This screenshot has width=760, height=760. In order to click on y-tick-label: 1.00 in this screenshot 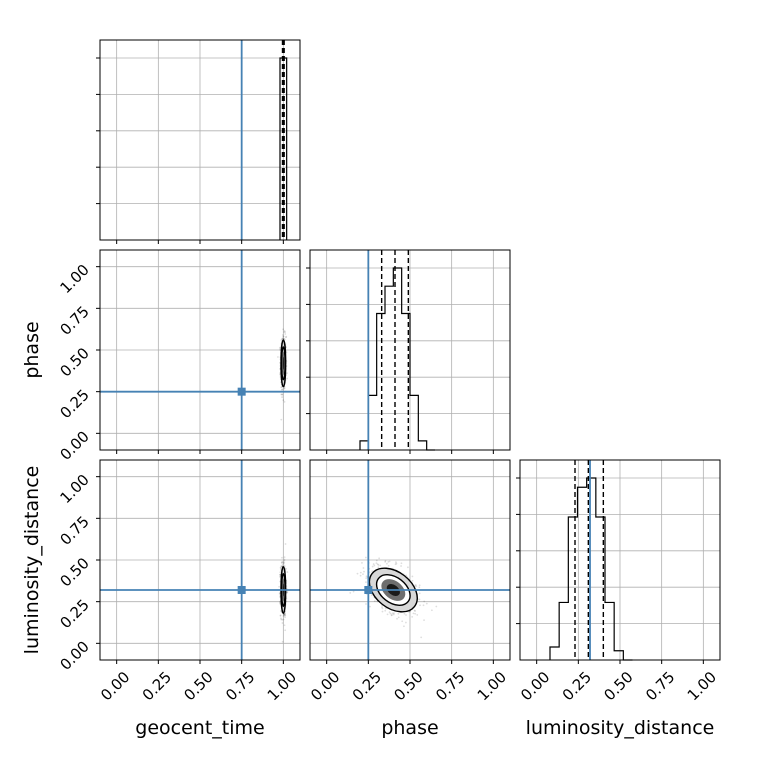, I will do `click(74, 489)`.